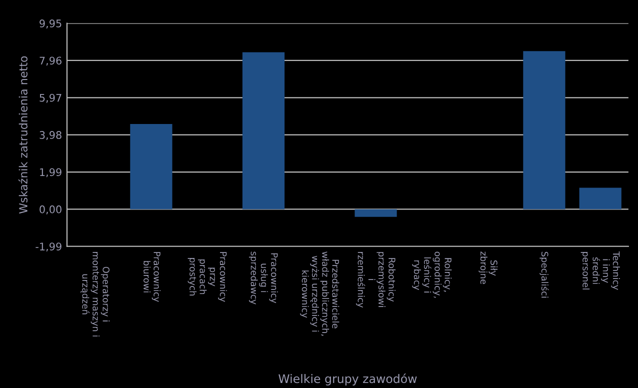 This screenshot has width=638, height=388. Describe the element at coordinates (23, 135) in the screenshot. I see `y-axis-title: Wskaźnik zatrudnienia netto` at that location.